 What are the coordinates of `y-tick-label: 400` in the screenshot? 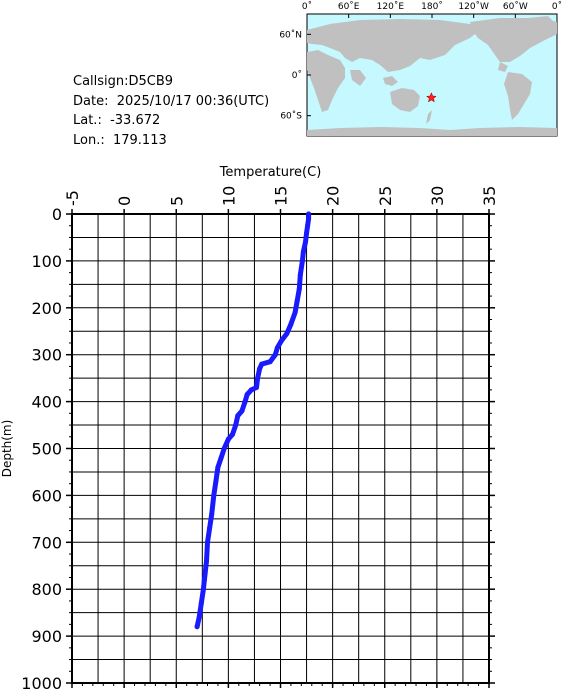 It's located at (46, 402).